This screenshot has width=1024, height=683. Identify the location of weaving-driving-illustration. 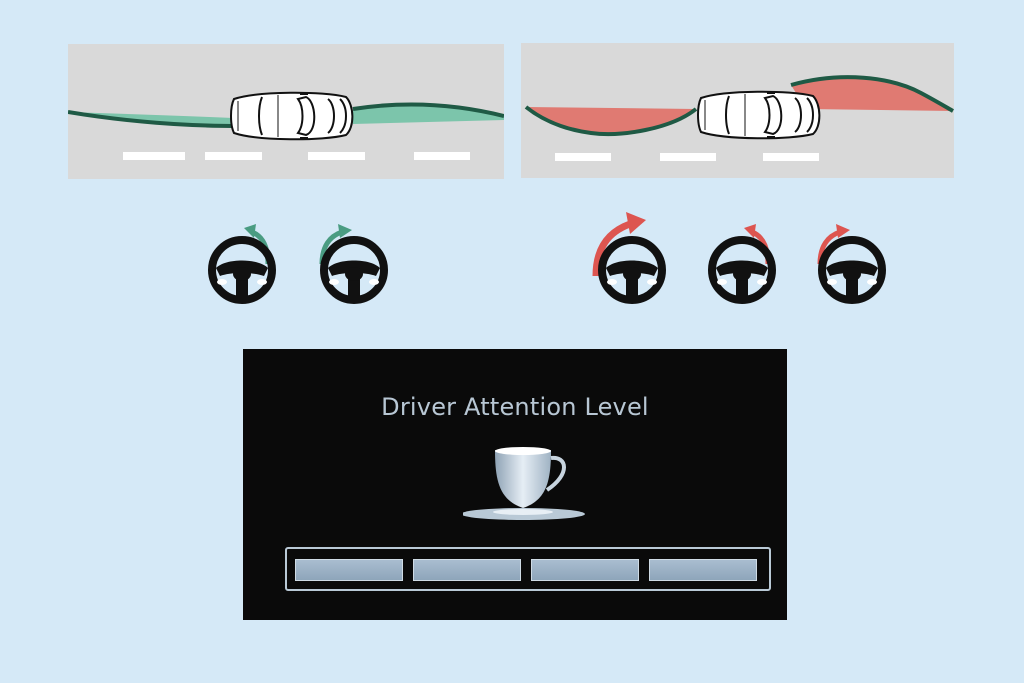
(739, 118).